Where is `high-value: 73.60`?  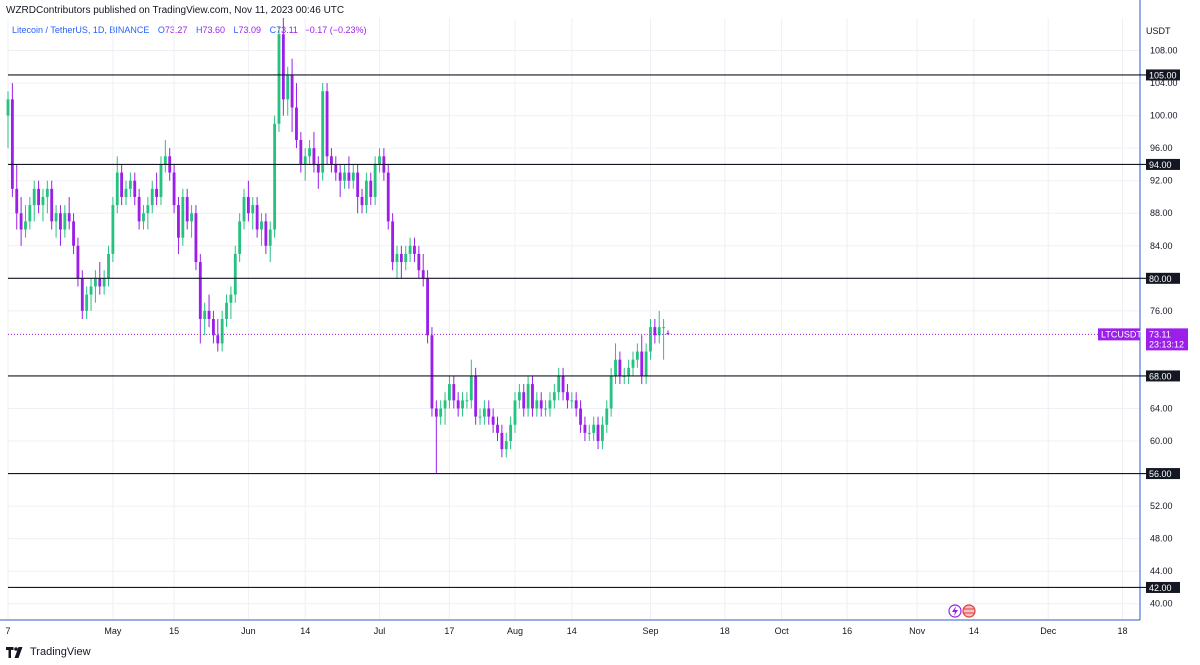 high-value: 73.60 is located at coordinates (213, 30).